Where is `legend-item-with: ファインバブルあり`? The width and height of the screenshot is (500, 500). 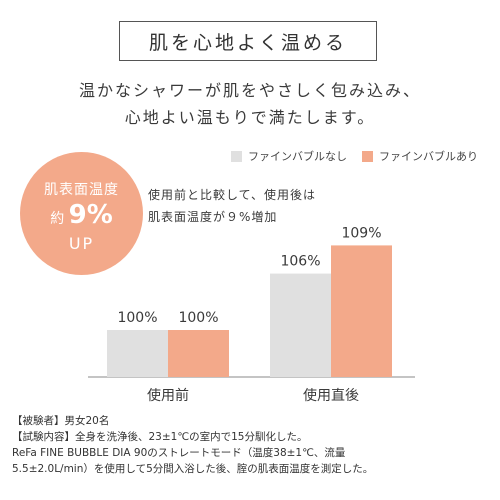
legend-item-with: ファインバブルあり is located at coordinates (420, 156).